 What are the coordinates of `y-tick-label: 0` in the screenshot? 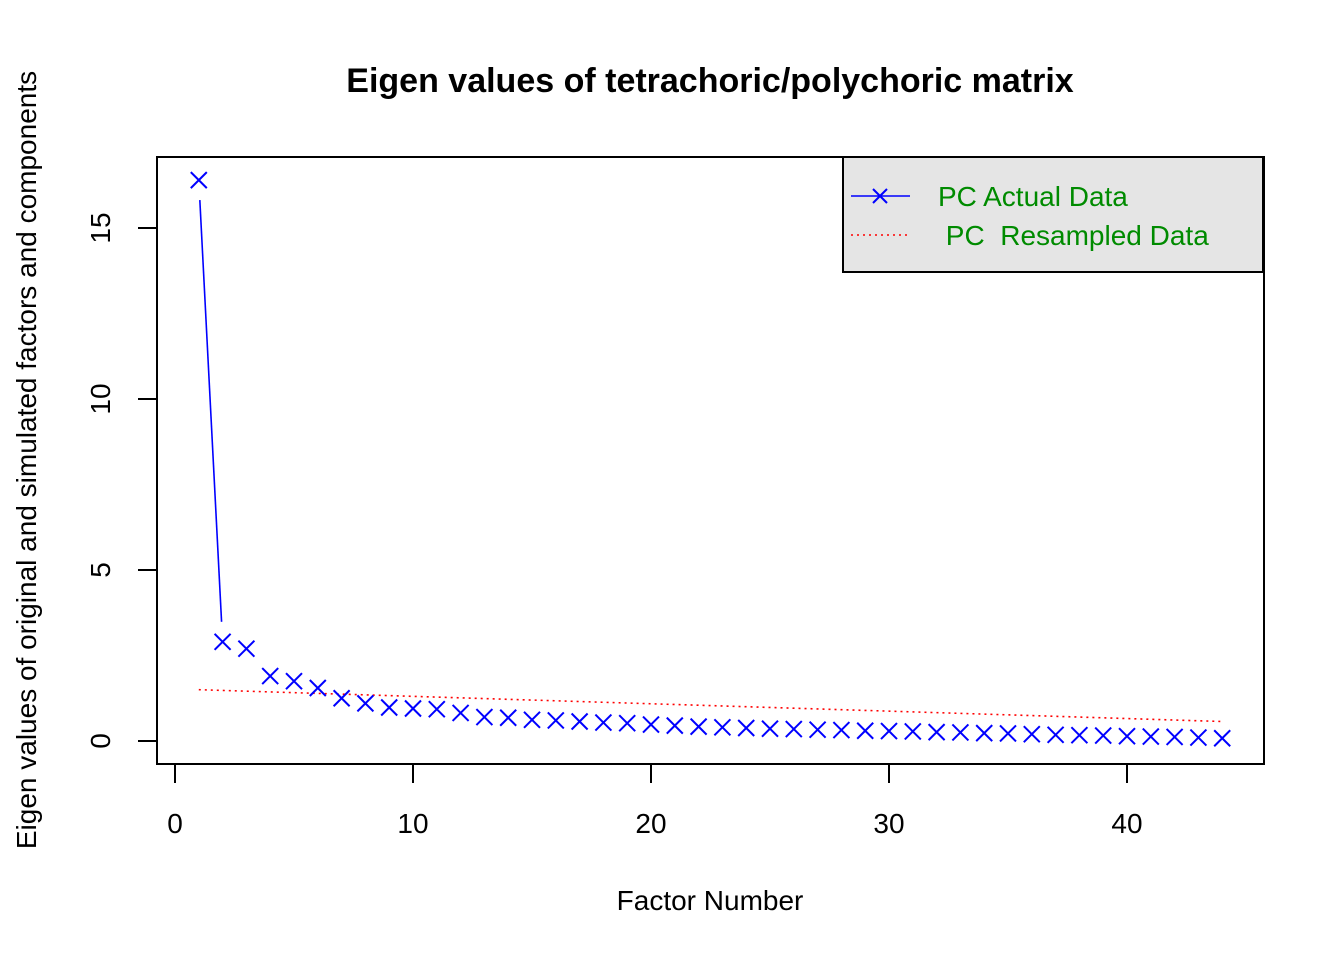 It's located at (100, 741).